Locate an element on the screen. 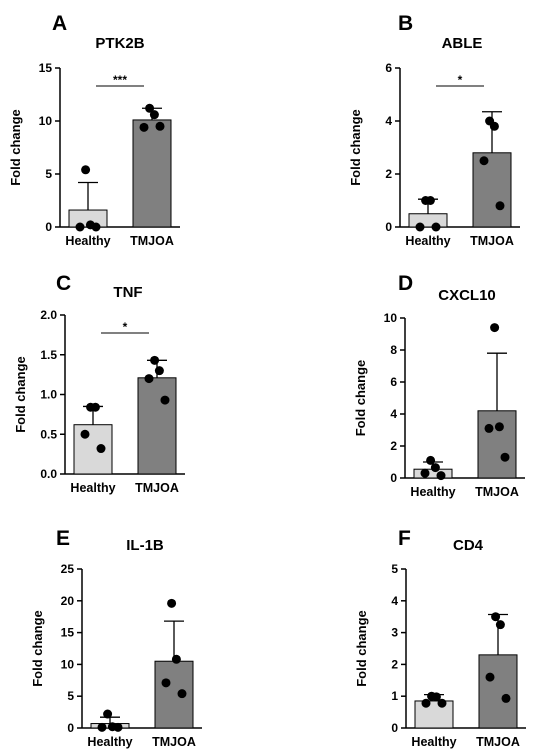 The width and height of the screenshot is (550, 756). y-tick-label: 20 is located at coordinates (68, 601).